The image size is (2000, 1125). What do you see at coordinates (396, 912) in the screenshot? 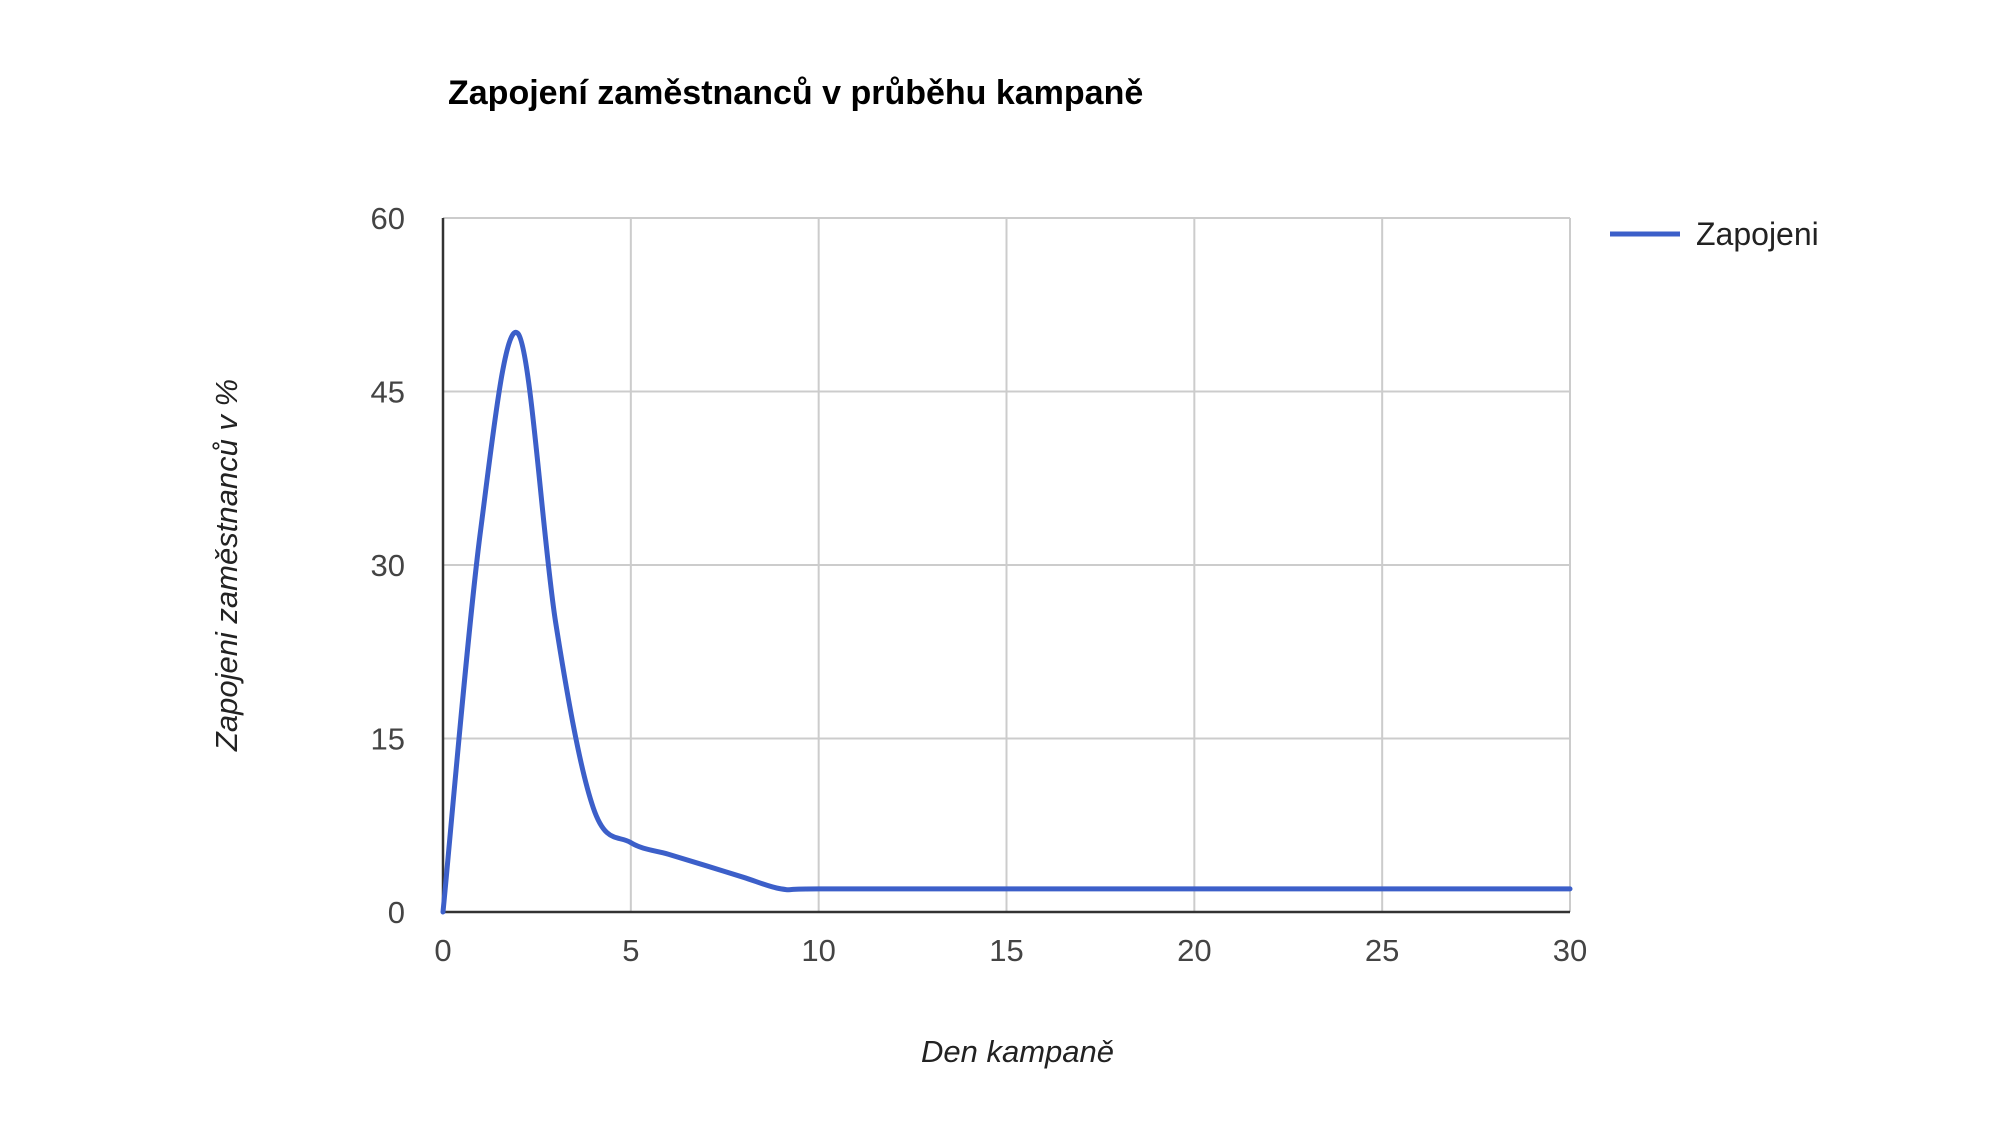
I see `y-tick-label: 0` at bounding box center [396, 912].